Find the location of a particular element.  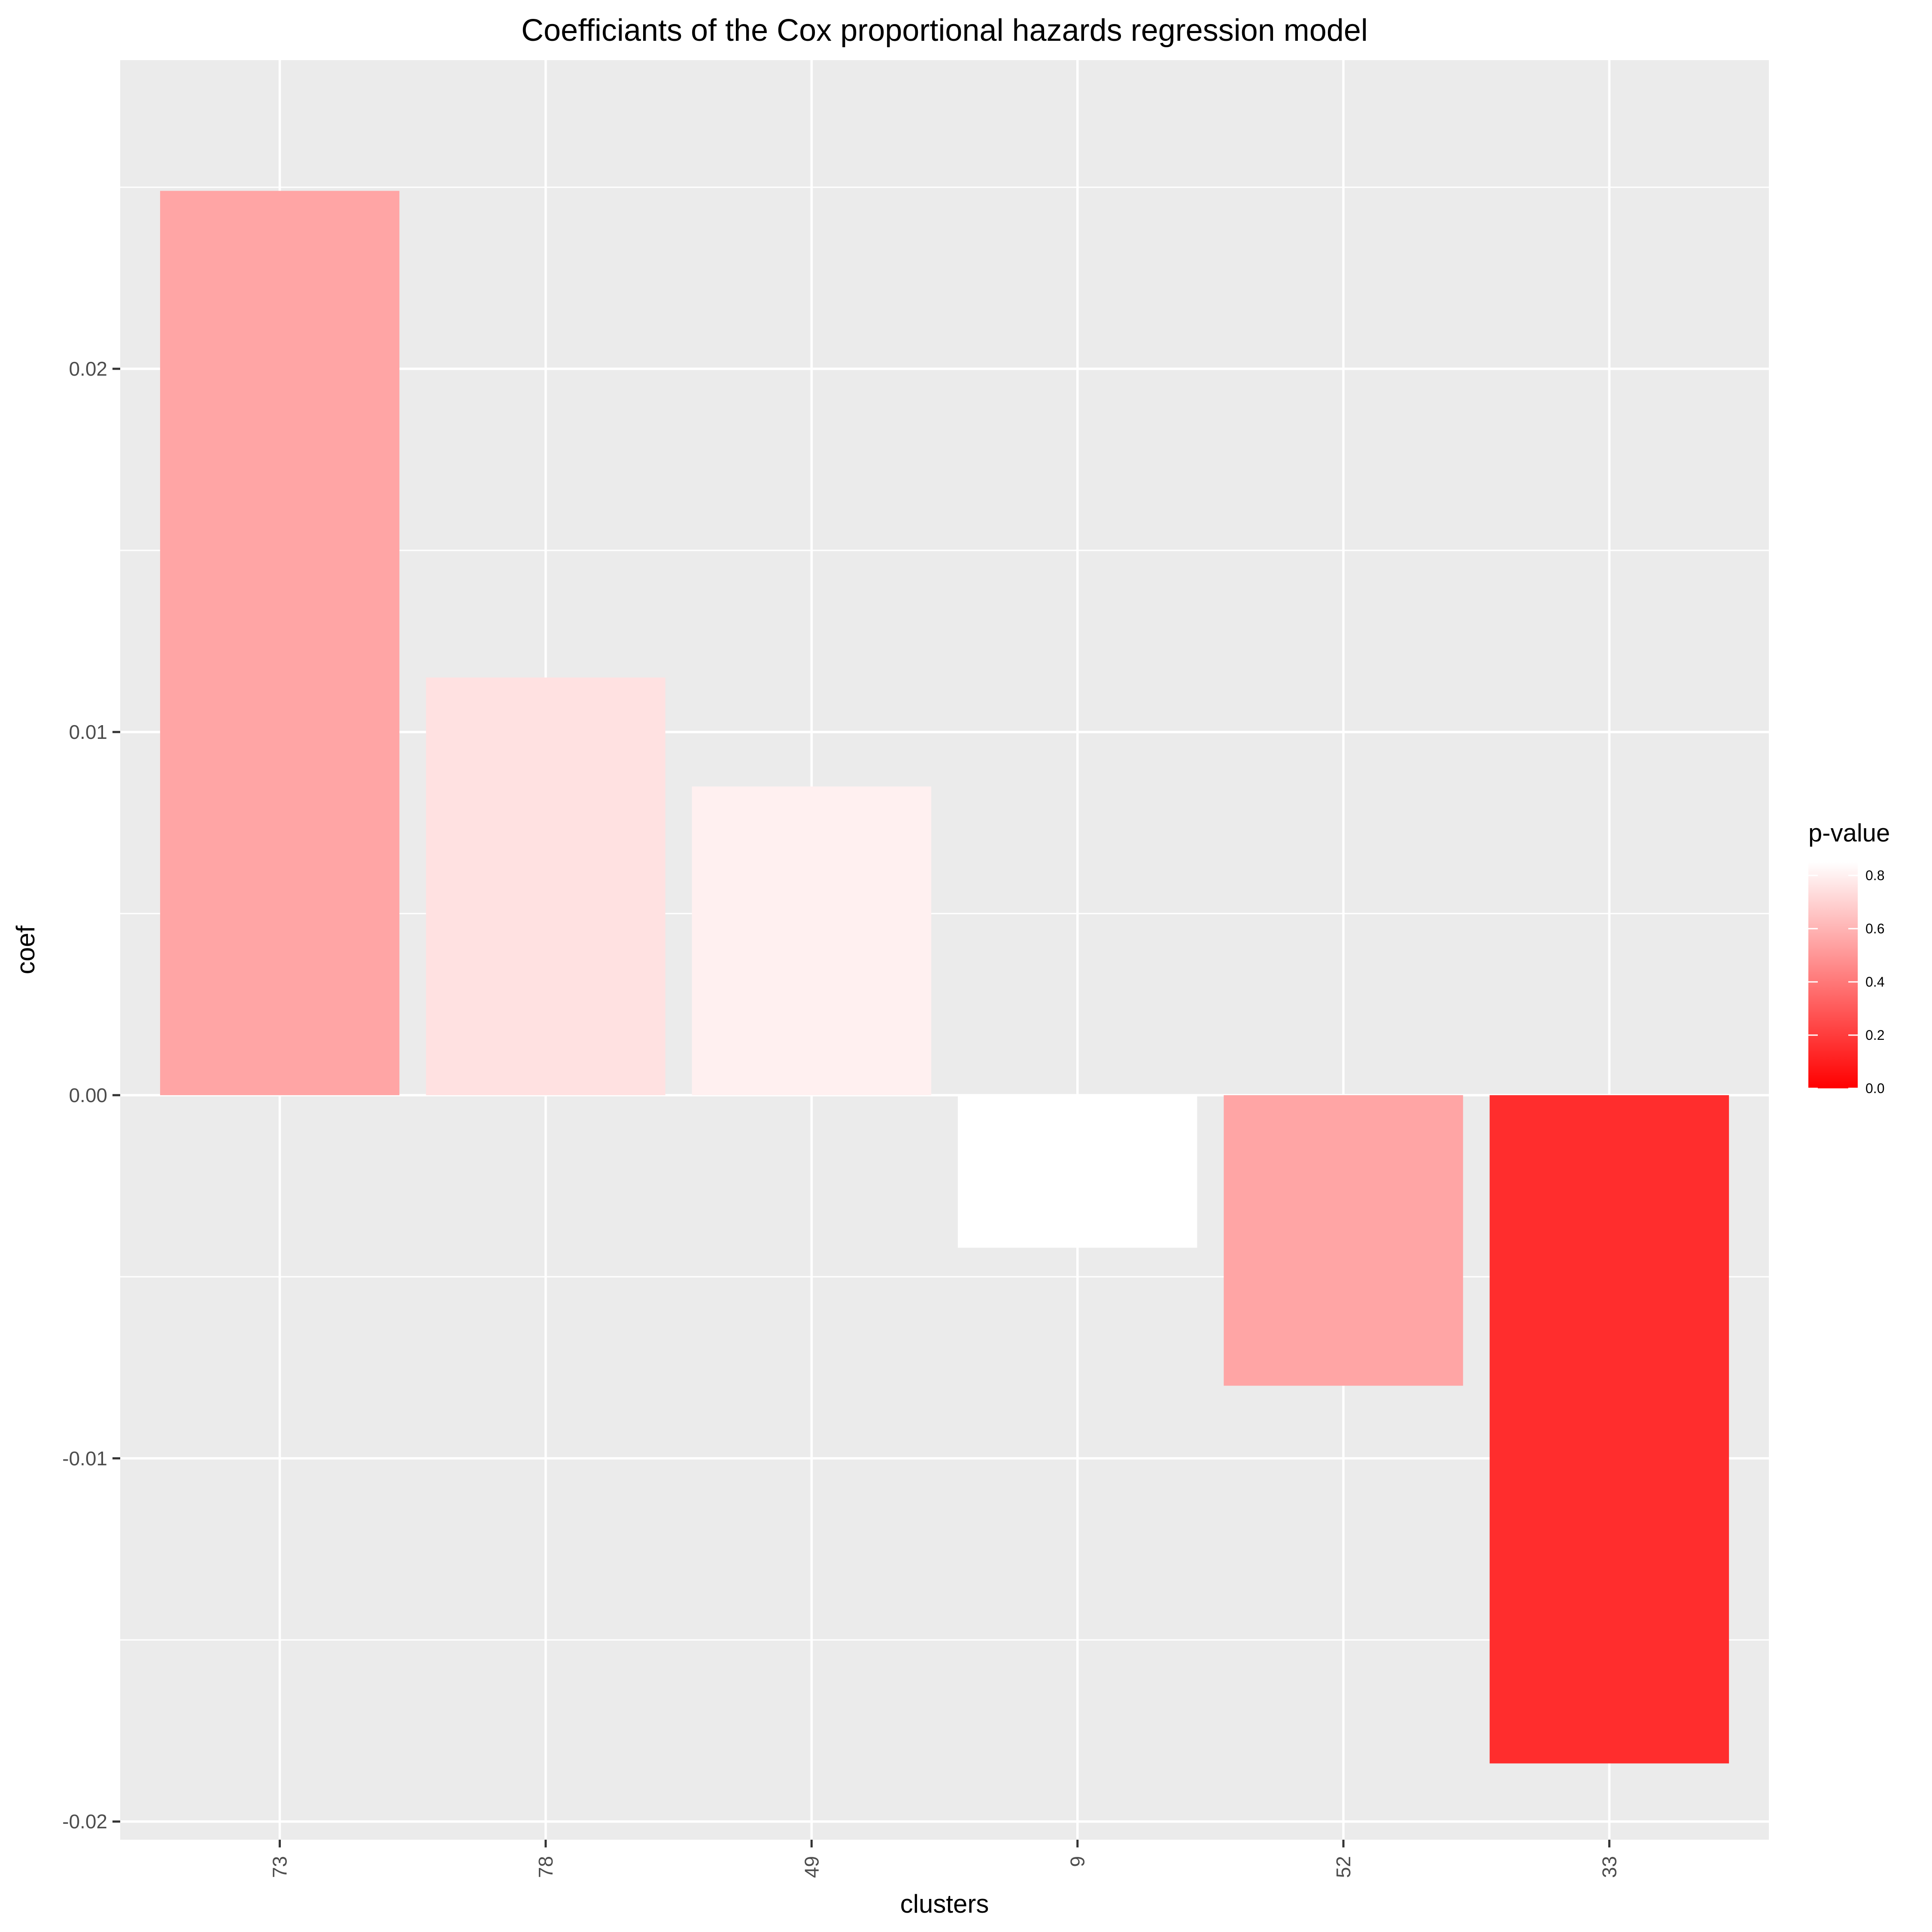

legend-title: p-value is located at coordinates (1849, 833).